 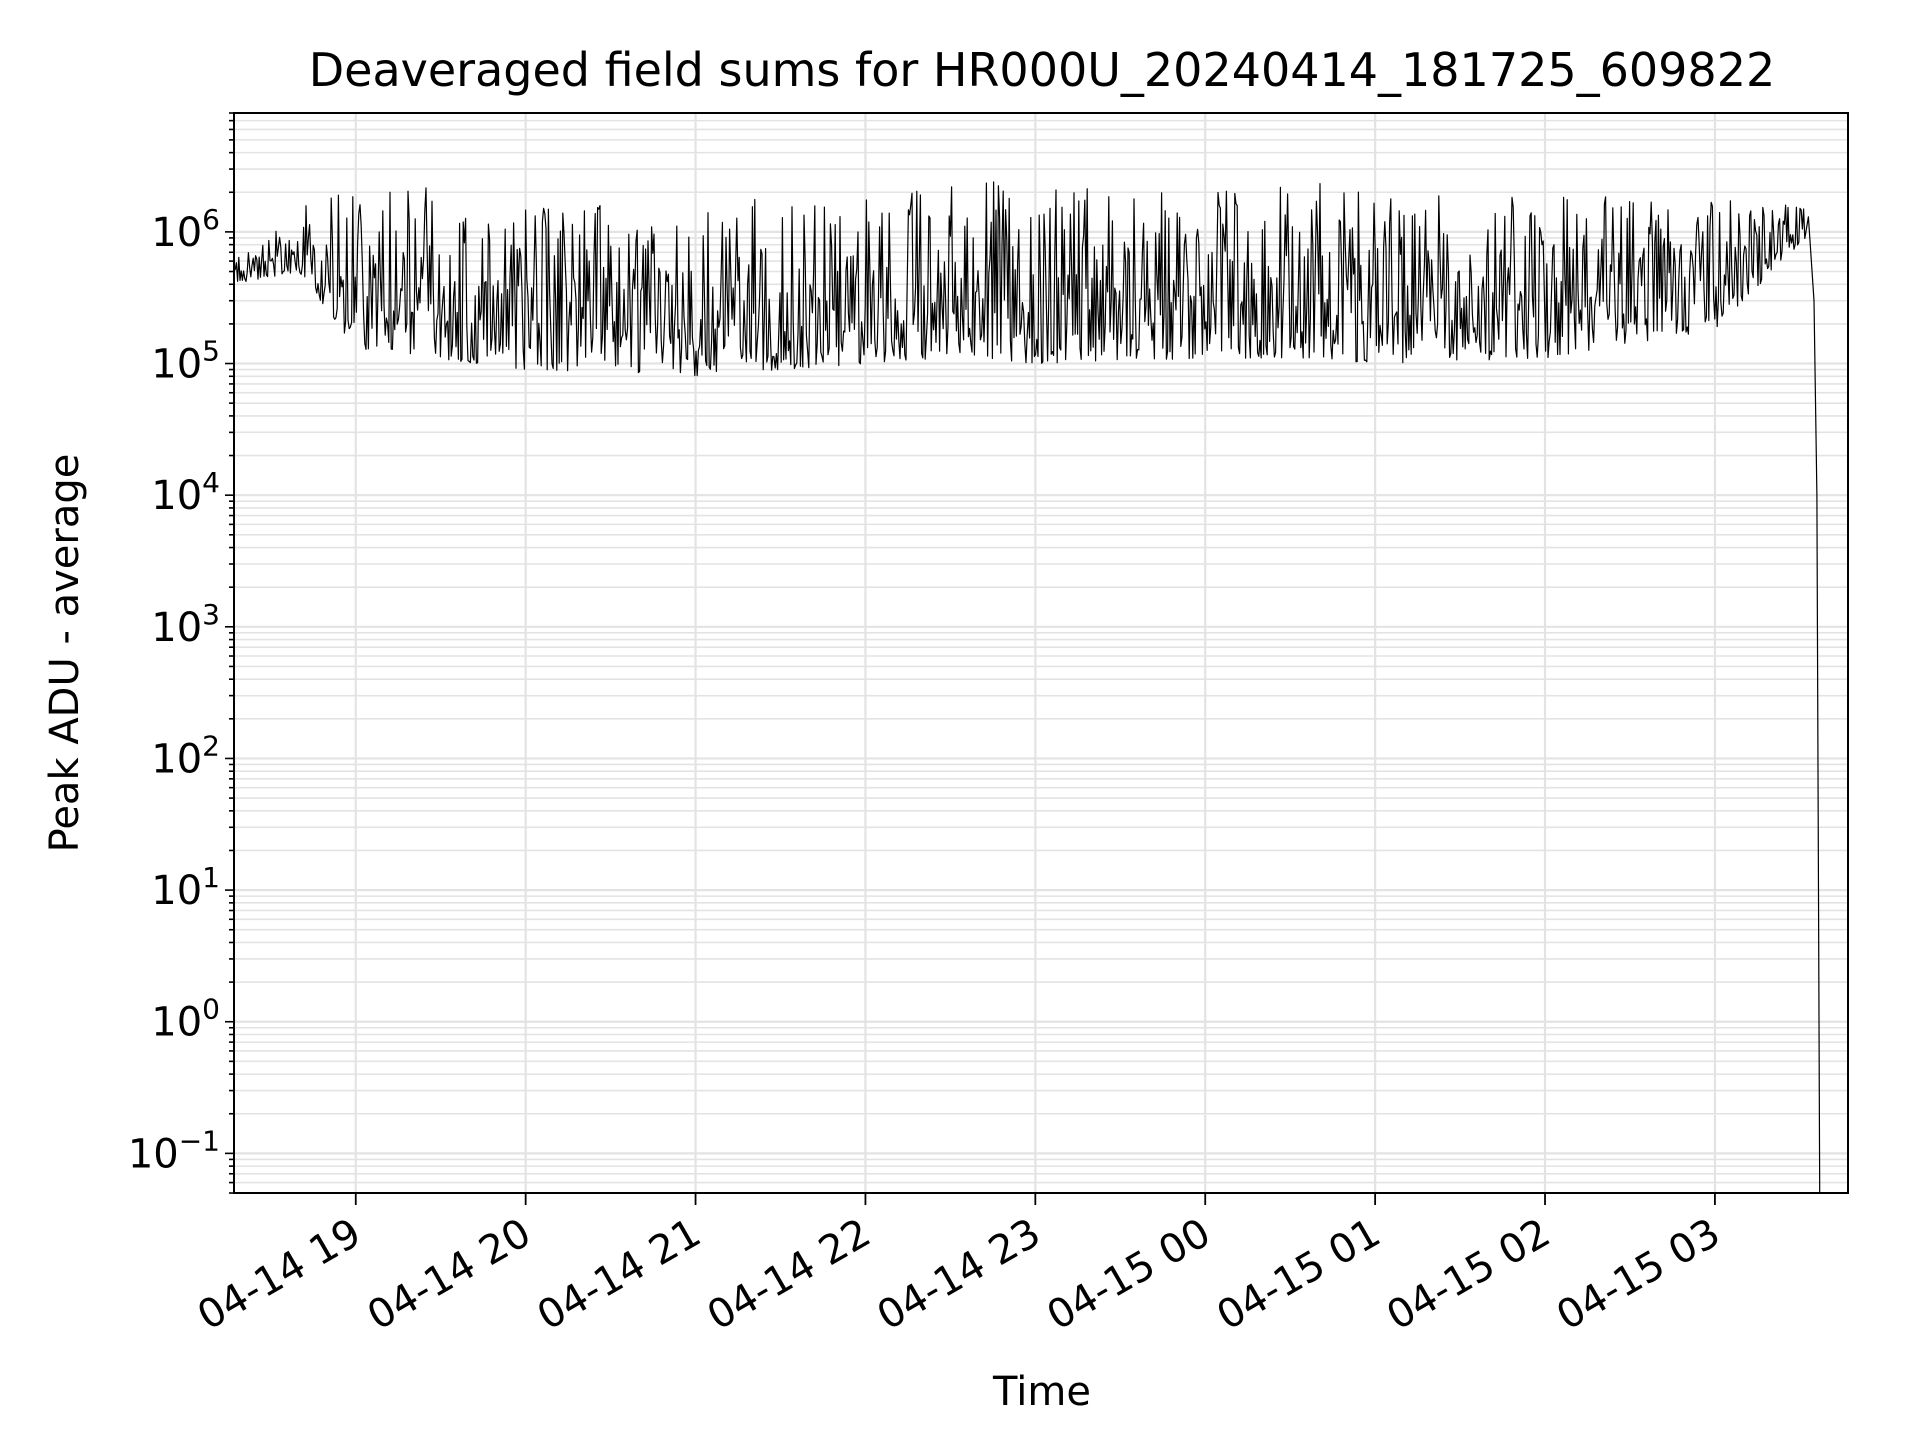 I want to click on x-tick-label: 04-14 22, so click(x=789, y=1275).